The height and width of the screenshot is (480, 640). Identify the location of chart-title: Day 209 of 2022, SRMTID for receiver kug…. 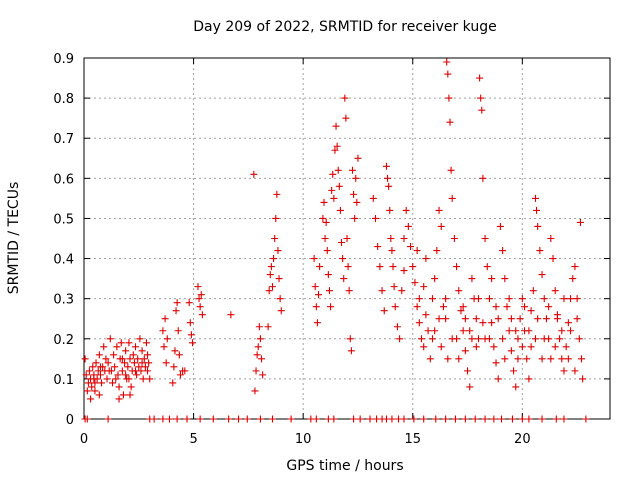
(344, 27).